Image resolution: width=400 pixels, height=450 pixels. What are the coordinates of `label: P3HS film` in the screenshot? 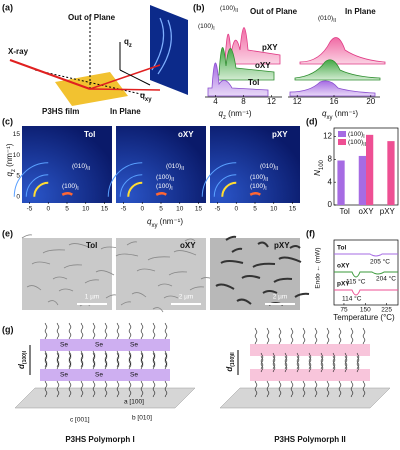 It's located at (60, 111).